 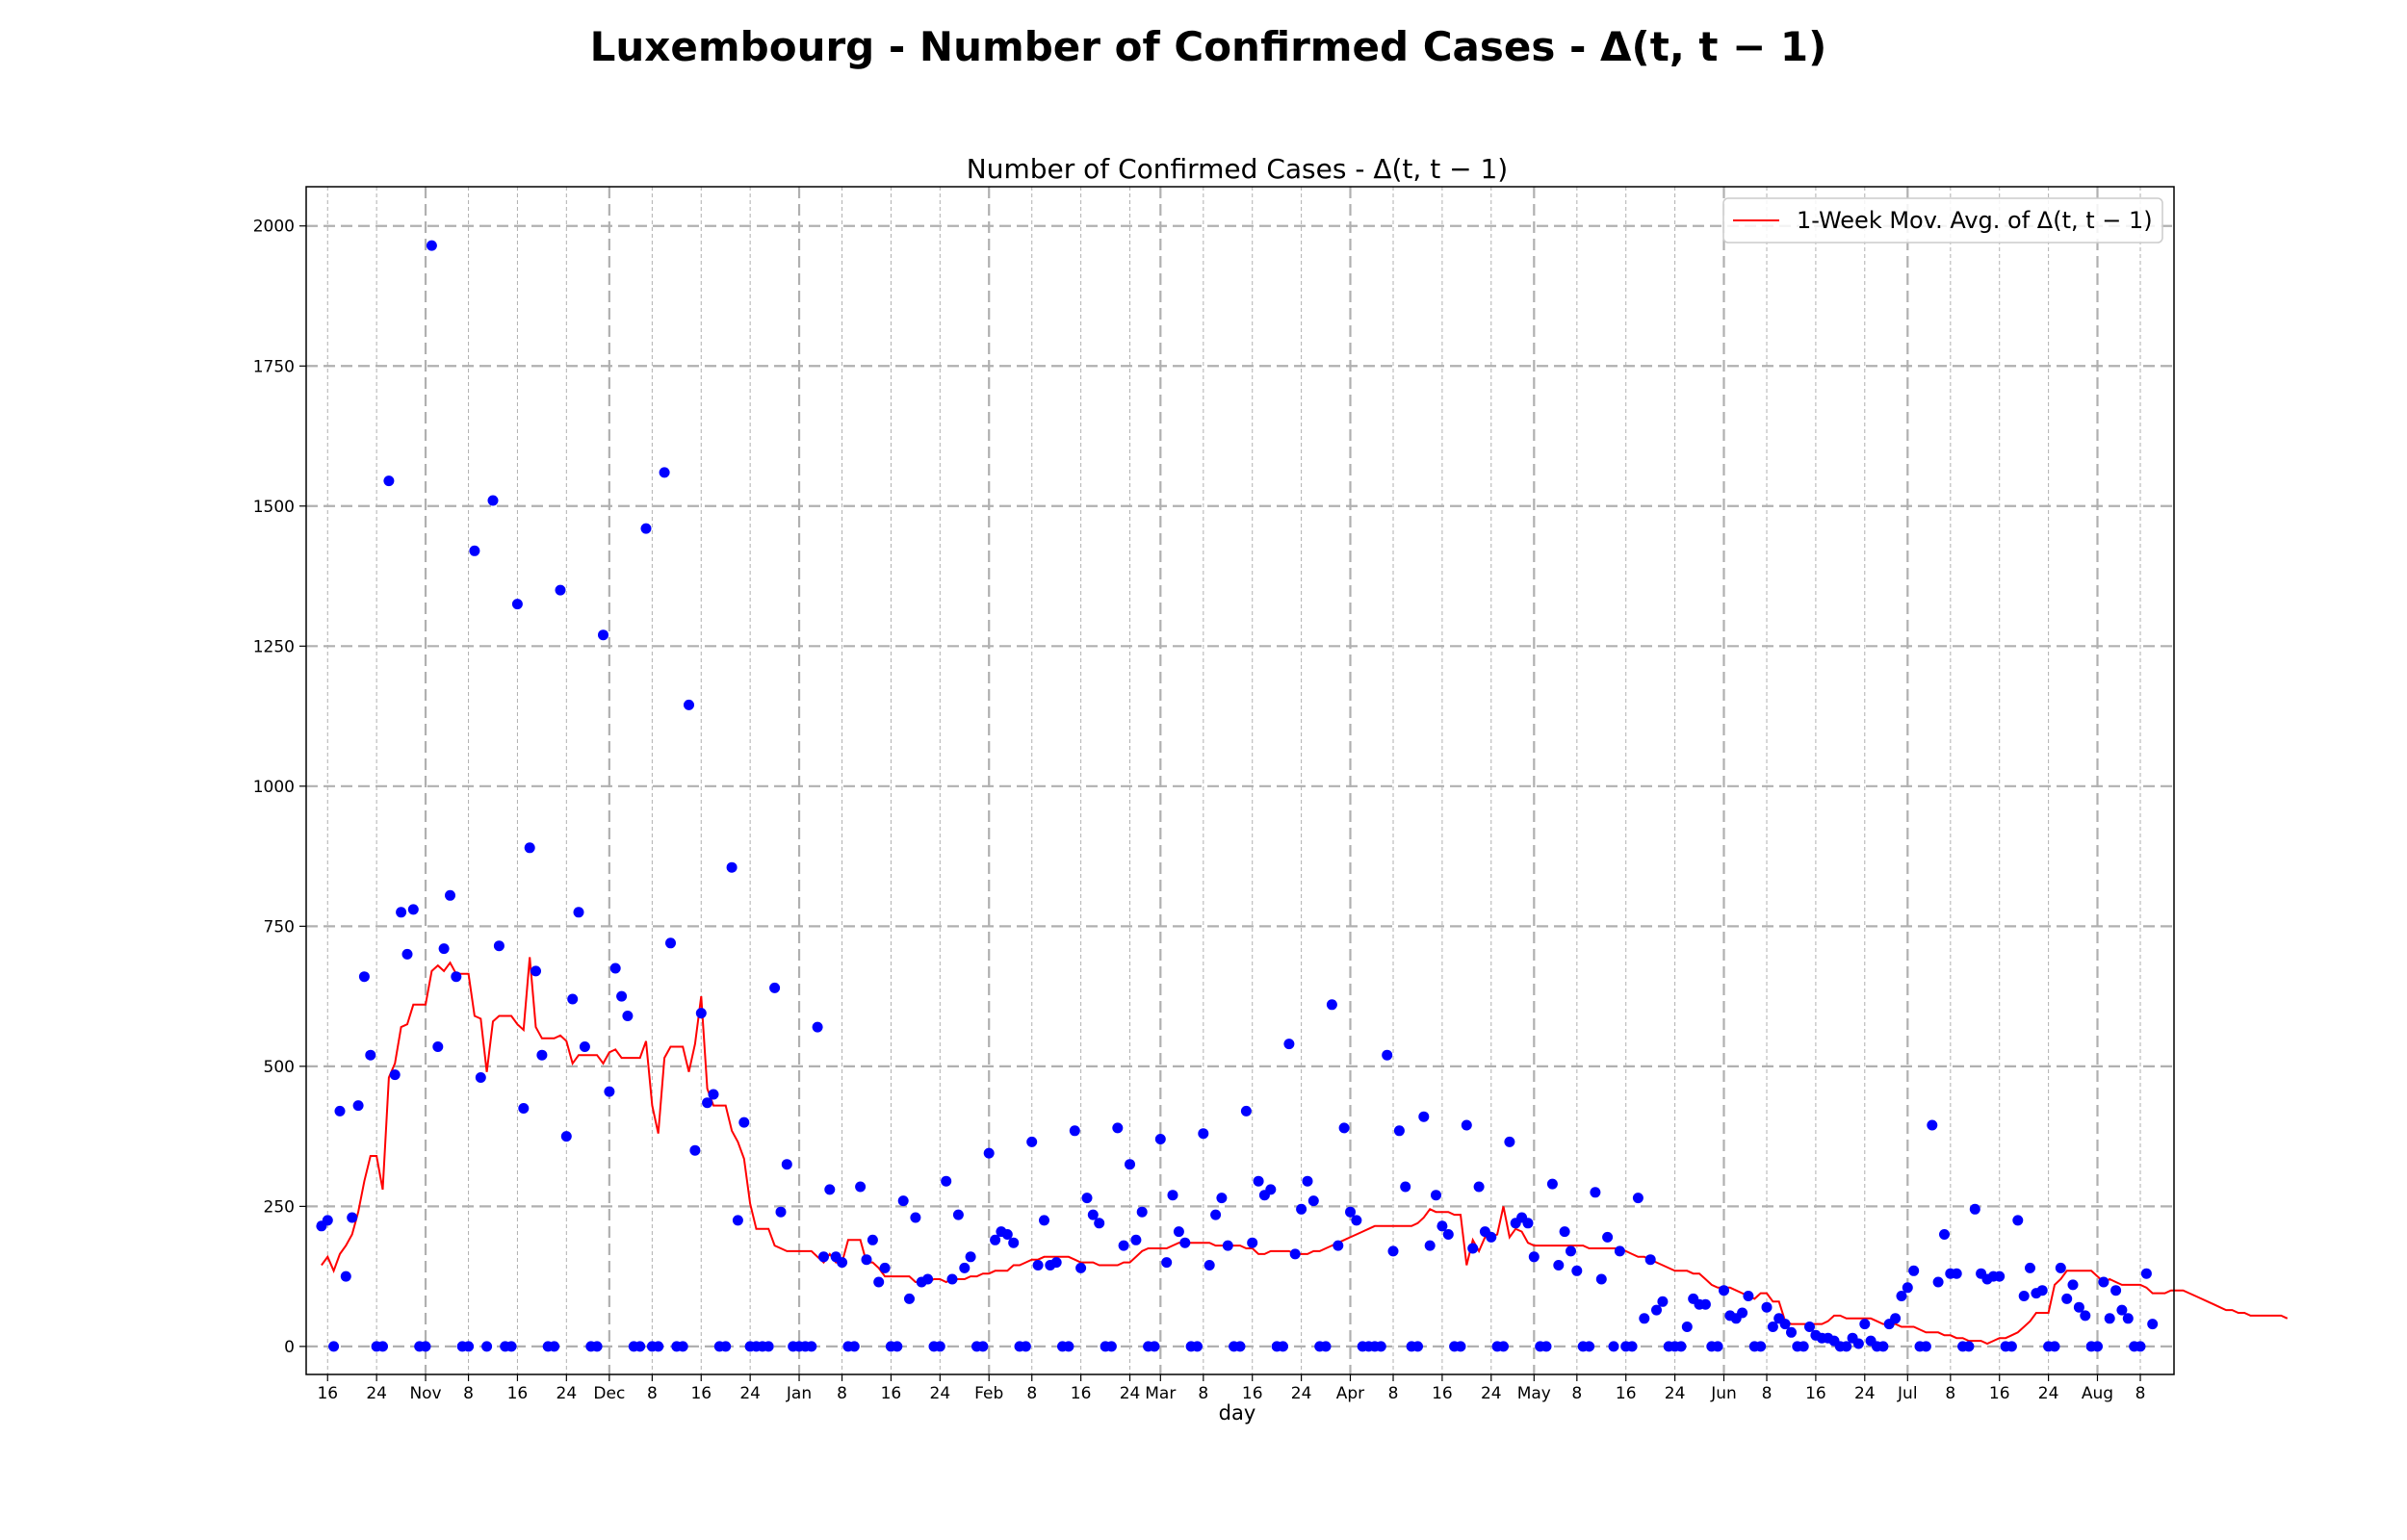 I want to click on chart-title: Number of Confirmed Cases - Δ(t, t − 1), so click(x=1237, y=169).